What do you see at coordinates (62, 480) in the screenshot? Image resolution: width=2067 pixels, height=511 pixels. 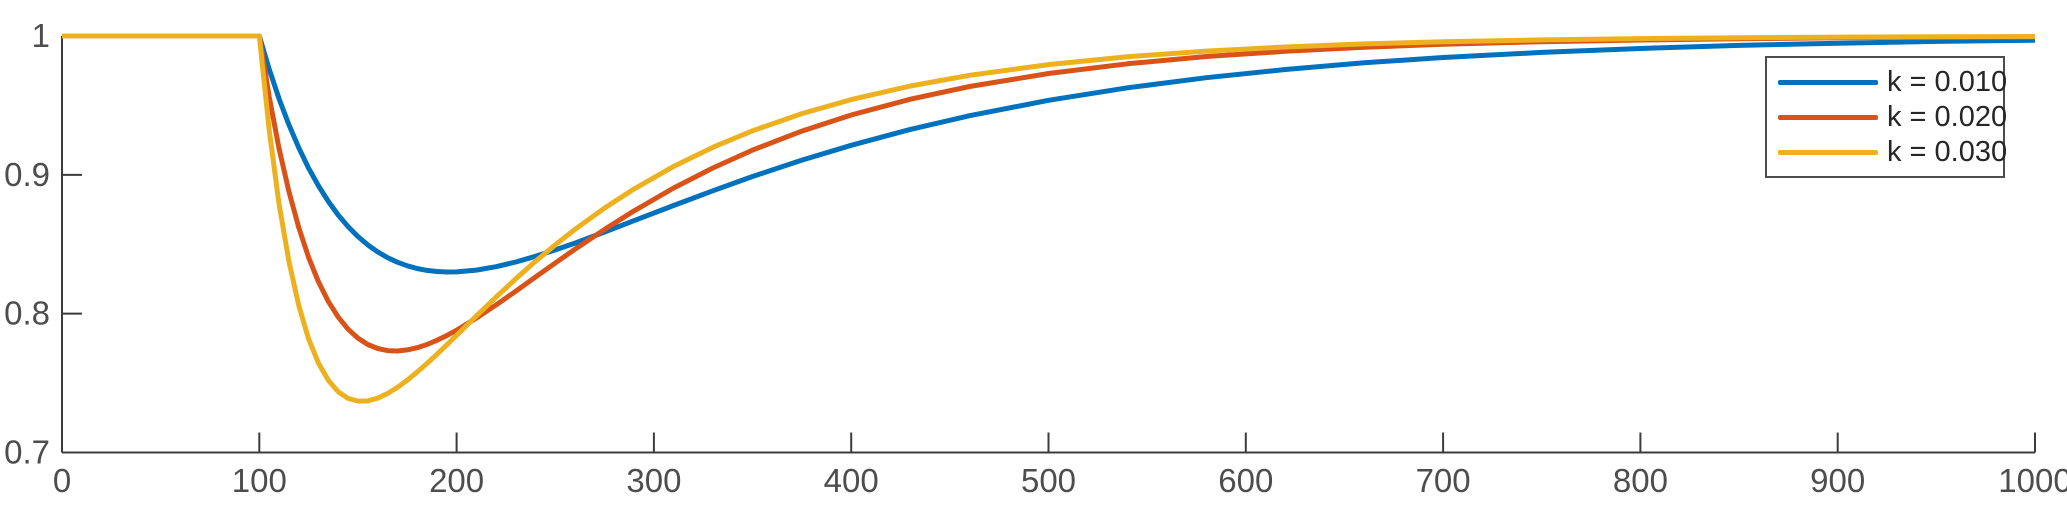 I see `x-tick-label: 0` at bounding box center [62, 480].